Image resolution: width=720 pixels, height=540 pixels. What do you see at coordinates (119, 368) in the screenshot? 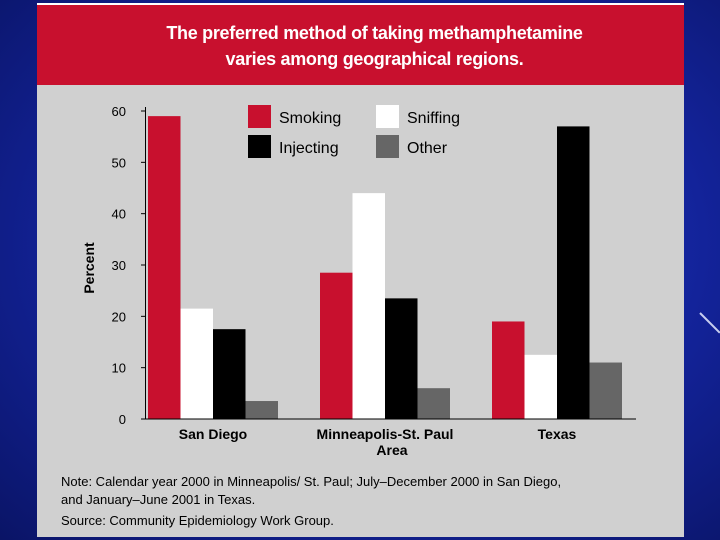
I see `y-tick-label: 10` at bounding box center [119, 368].